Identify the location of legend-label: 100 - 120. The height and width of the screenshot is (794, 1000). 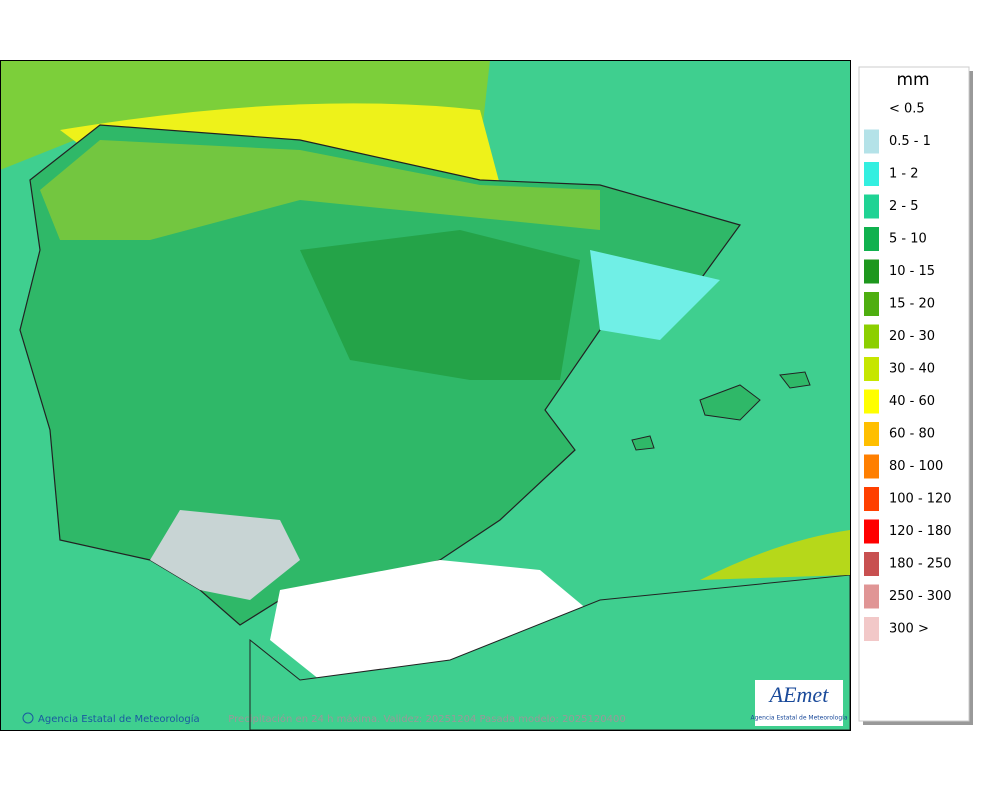
(920, 499).